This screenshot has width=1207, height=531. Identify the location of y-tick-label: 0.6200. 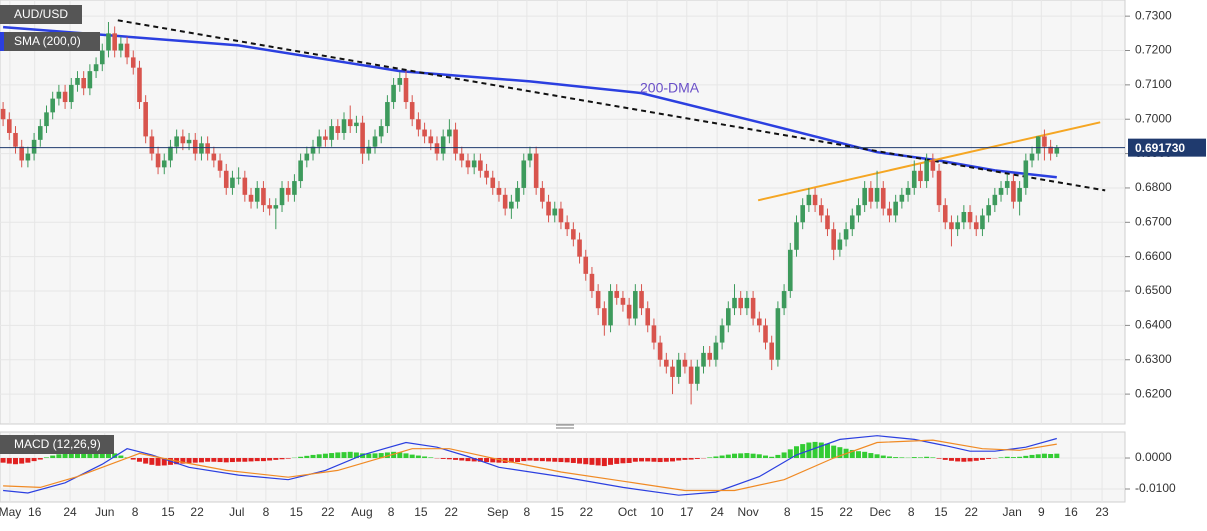
(1153, 393).